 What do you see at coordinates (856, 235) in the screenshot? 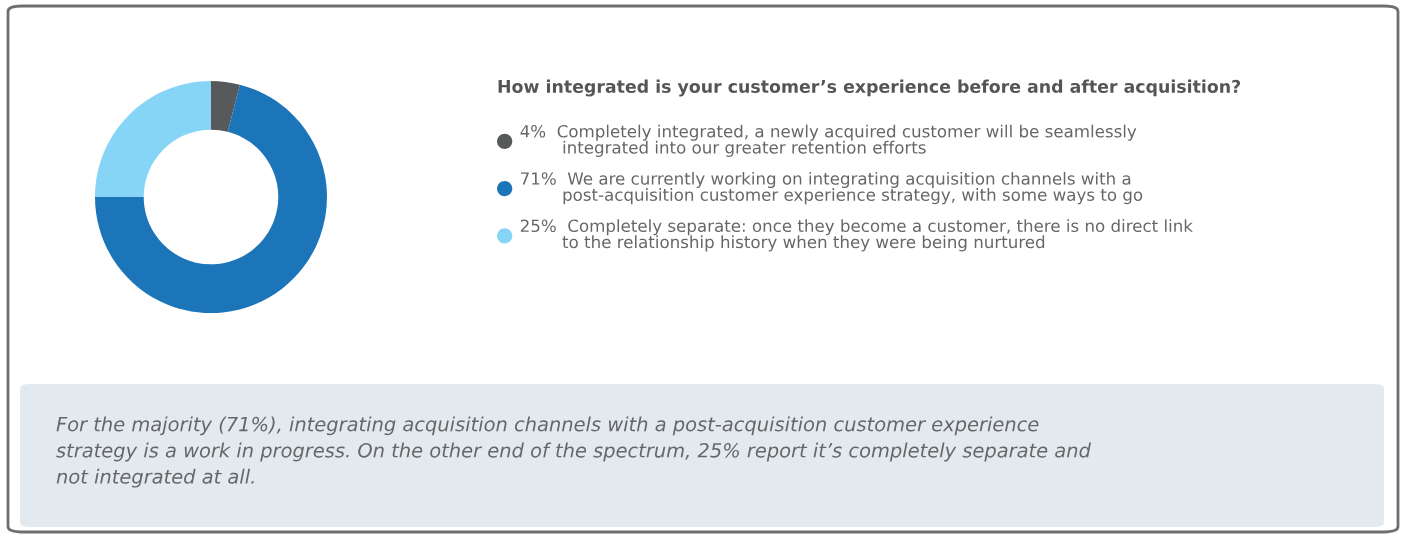
I see `legend-label: 25% Completely separate: once they become a customer, there is no direct link to the relationship history when they were being nurtured` at bounding box center [856, 235].